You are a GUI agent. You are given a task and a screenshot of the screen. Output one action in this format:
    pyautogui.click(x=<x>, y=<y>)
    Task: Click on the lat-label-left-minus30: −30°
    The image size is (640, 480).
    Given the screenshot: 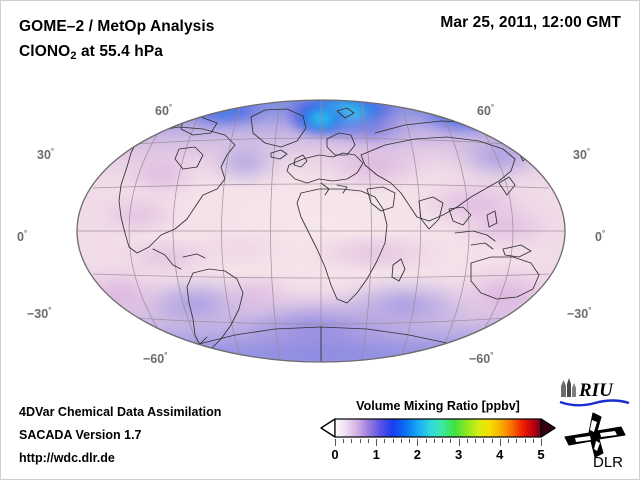 What is the action you would take?
    pyautogui.click(x=39, y=313)
    